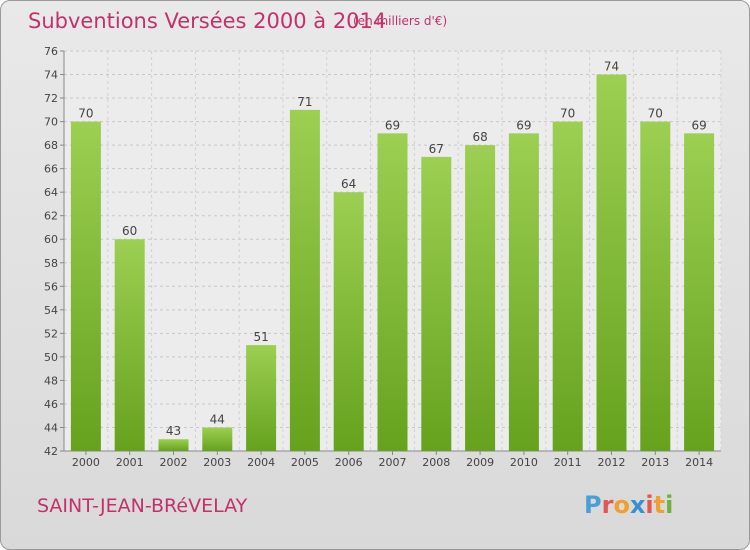 This screenshot has height=550, width=750. What do you see at coordinates (51, 75) in the screenshot?
I see `y-tick-label: 74` at bounding box center [51, 75].